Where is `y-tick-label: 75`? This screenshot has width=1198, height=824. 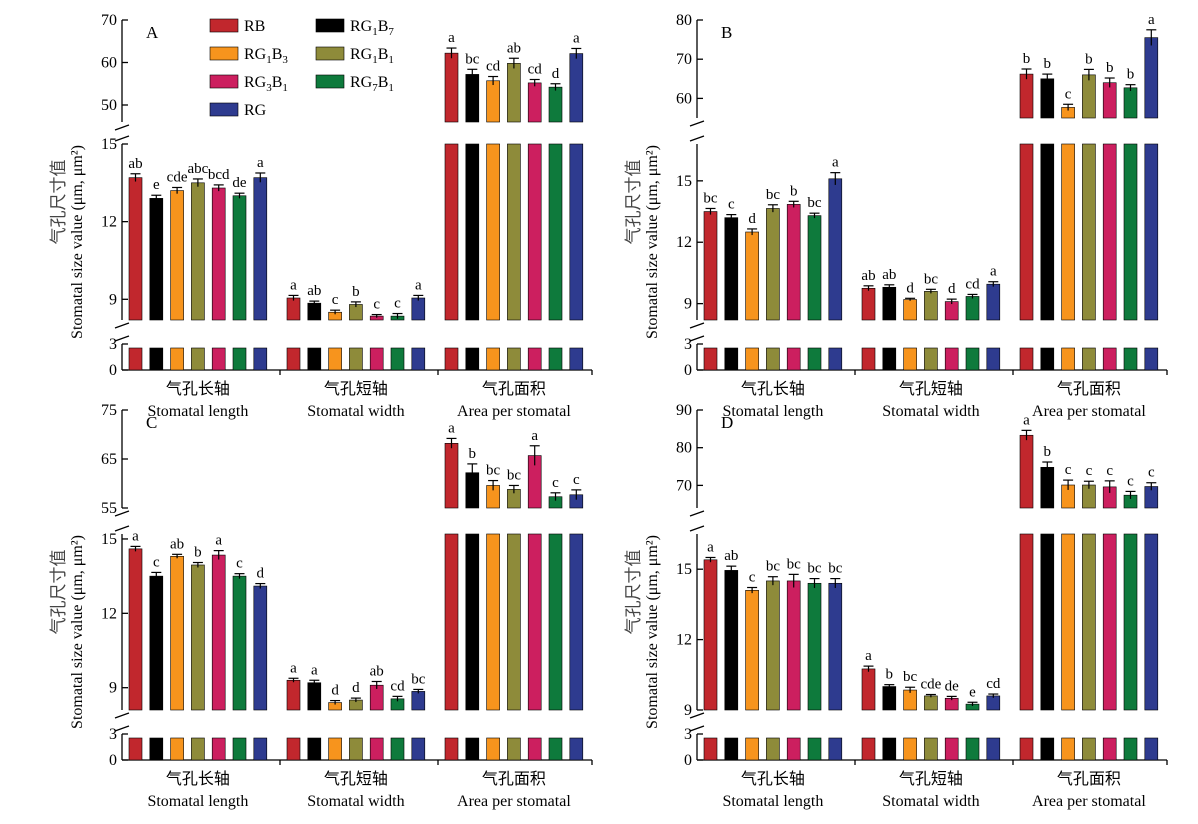 y-tick-label: 75 is located at coordinates (109, 410).